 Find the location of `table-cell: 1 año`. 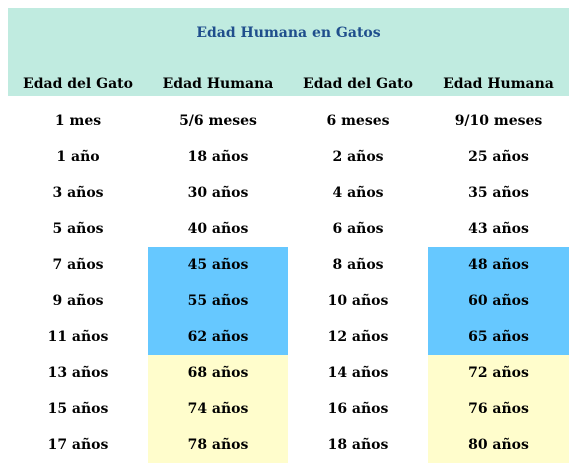

table-cell: 1 año is located at coordinates (78, 157).